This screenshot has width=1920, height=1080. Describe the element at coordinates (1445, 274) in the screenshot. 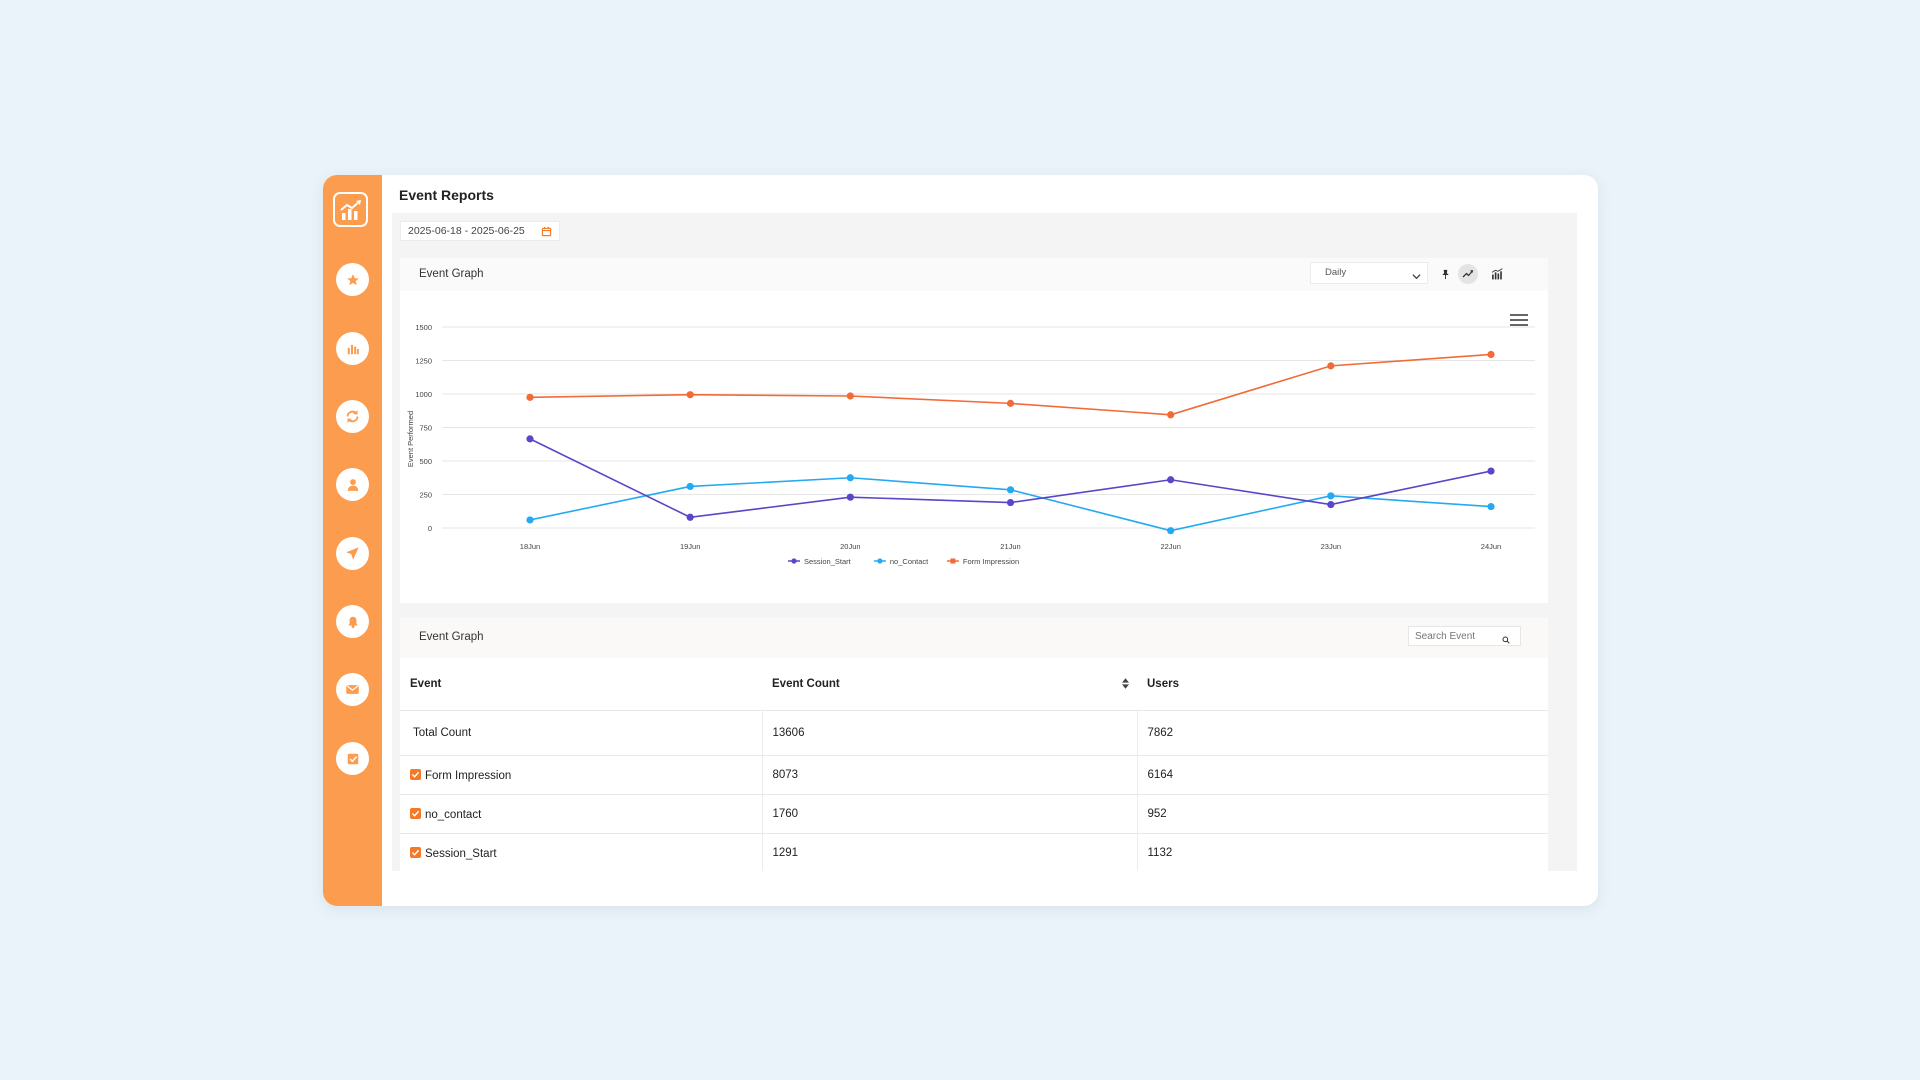

I see `pin-icon` at that location.